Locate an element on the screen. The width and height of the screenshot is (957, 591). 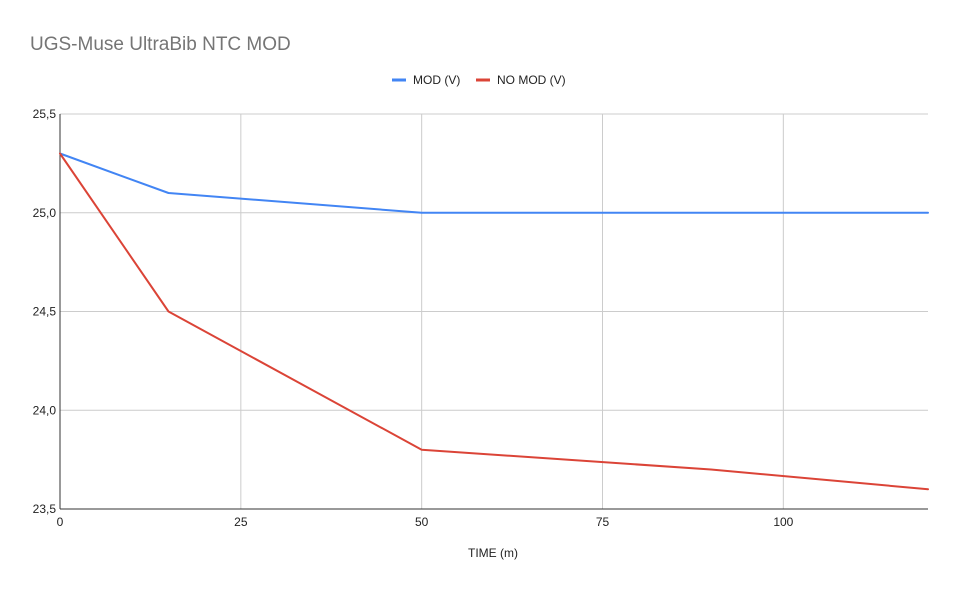
y-tick-label: 24,5 is located at coordinates (45, 312).